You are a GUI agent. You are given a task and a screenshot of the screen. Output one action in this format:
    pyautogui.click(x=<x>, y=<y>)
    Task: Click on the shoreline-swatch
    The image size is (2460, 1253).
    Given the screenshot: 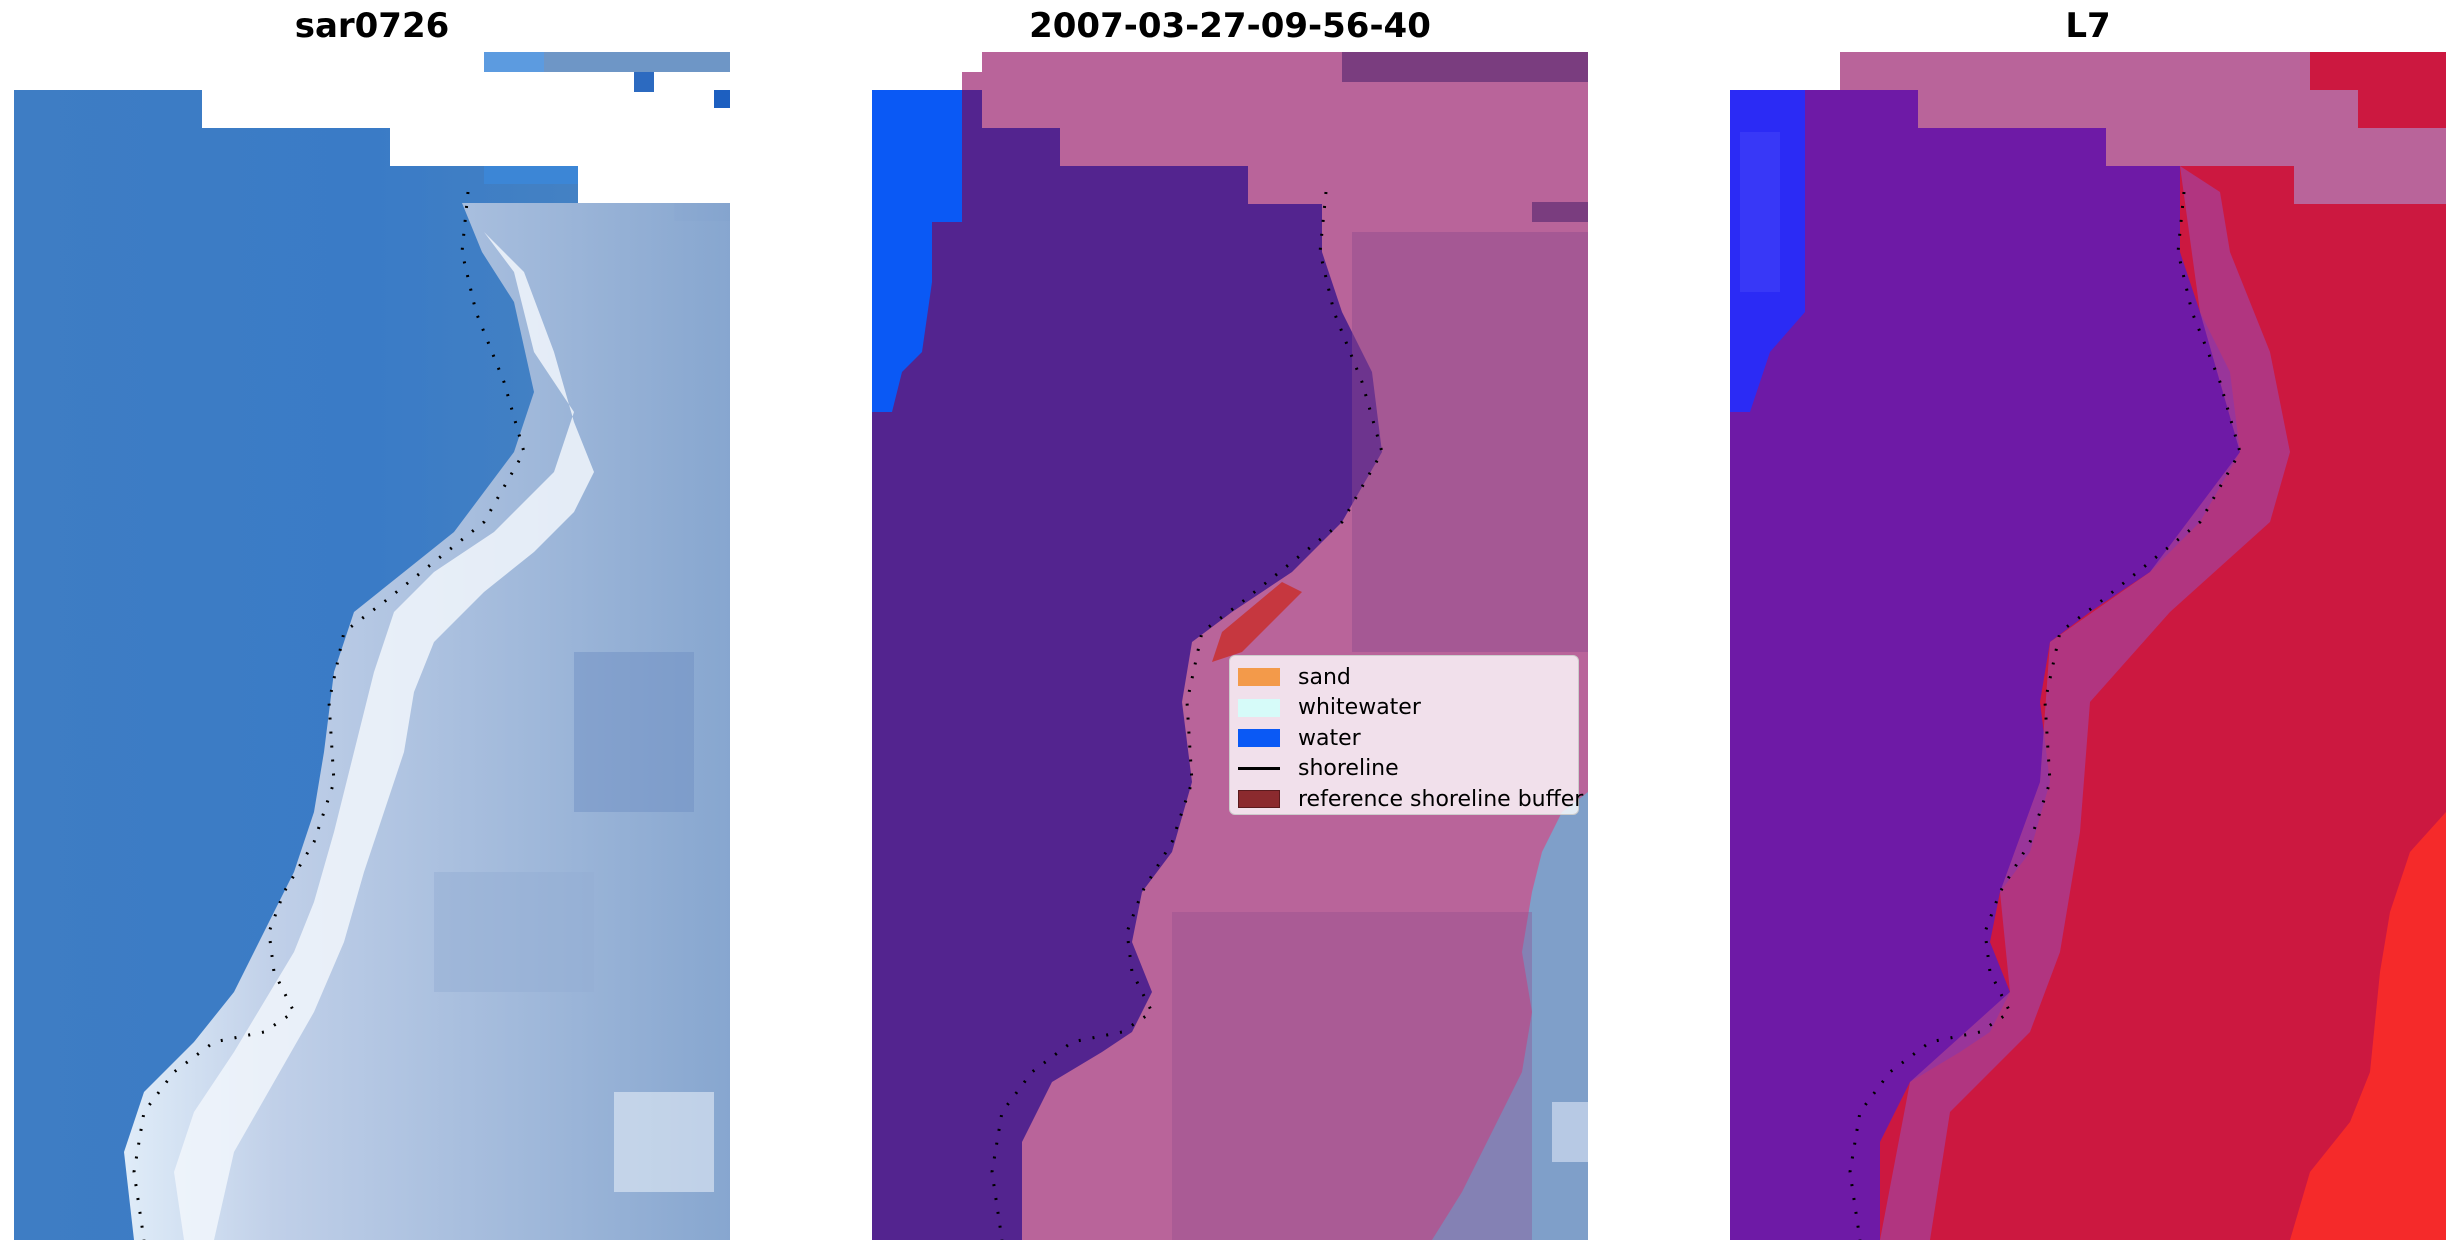 What is the action you would take?
    pyautogui.click(x=1259, y=769)
    